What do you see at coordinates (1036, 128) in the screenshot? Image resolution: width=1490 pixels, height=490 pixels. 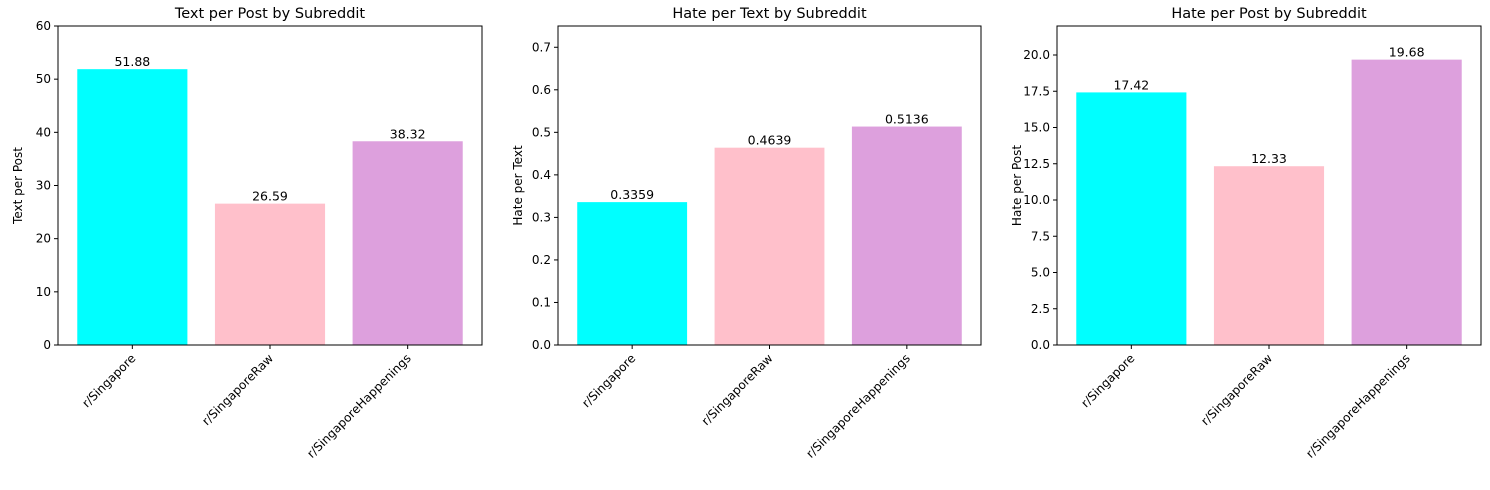 I see `y-tick-label: 15.0` at bounding box center [1036, 128].